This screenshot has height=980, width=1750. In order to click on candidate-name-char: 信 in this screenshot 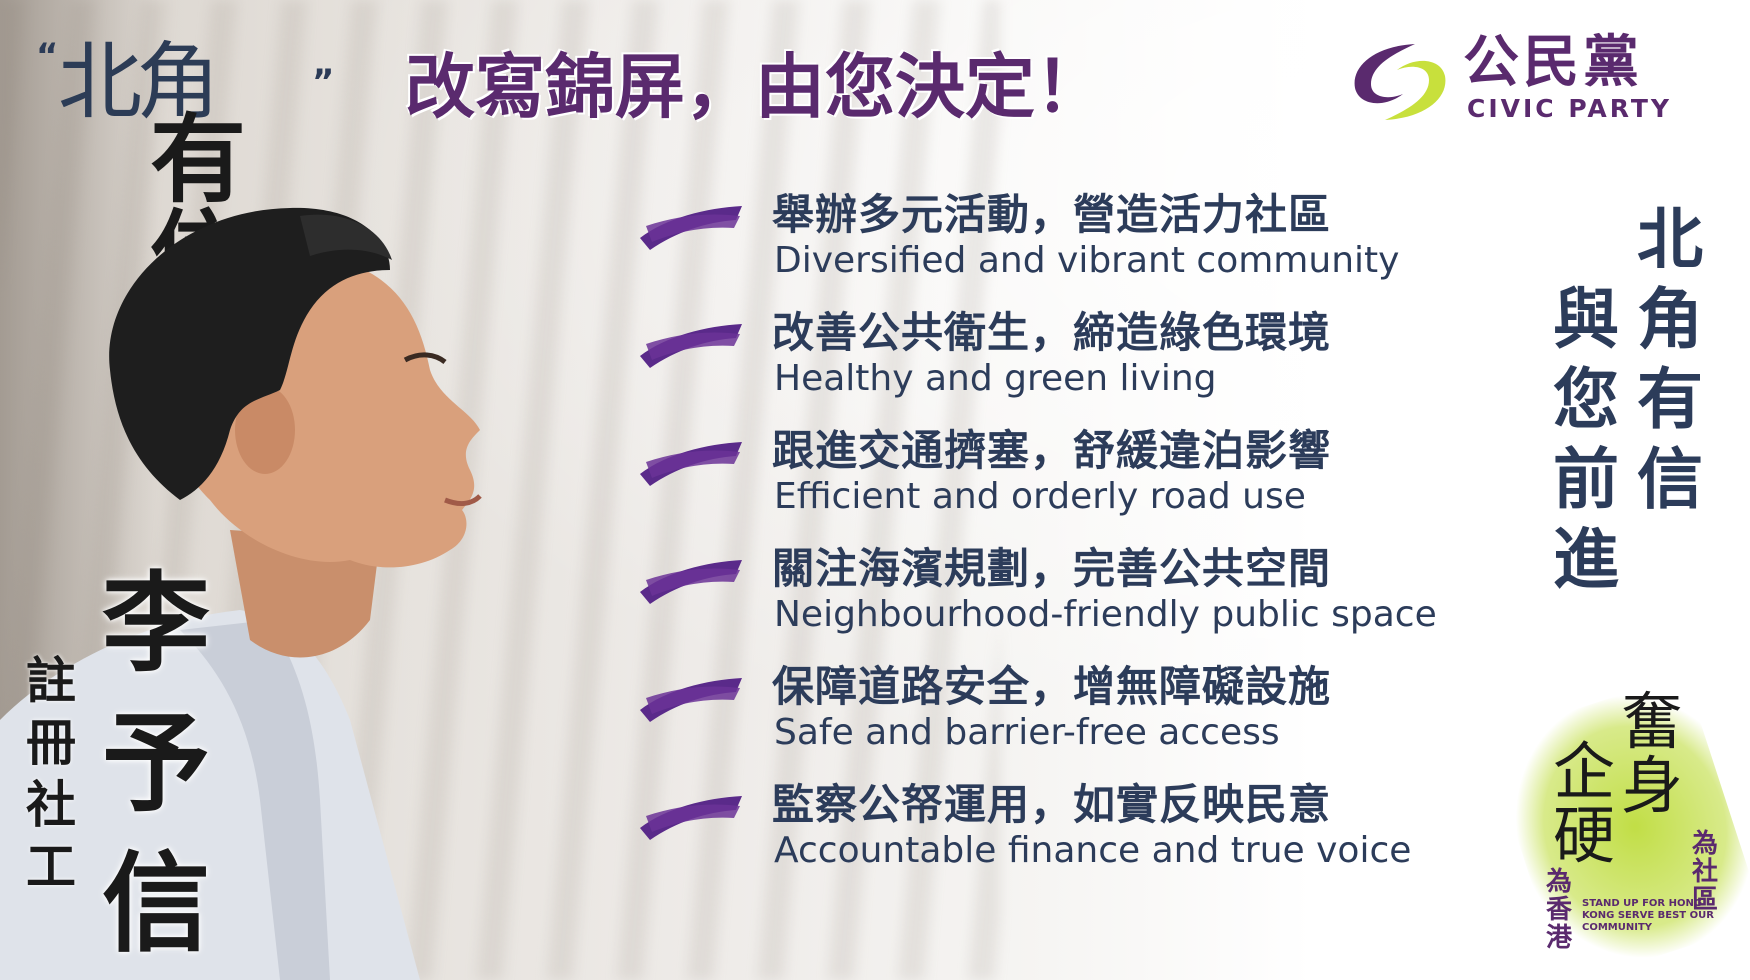, I will do `click(155, 904)`.